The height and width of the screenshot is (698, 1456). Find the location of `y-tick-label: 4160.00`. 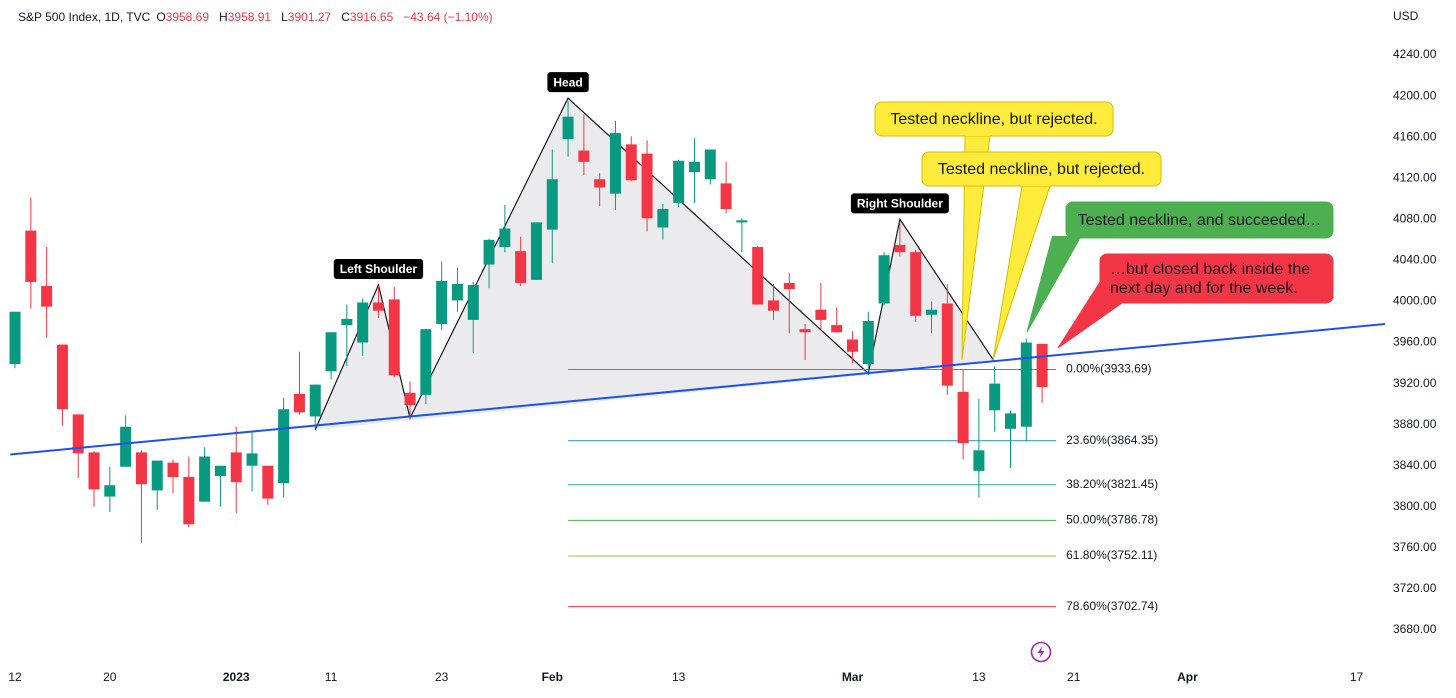

y-tick-label: 4160.00 is located at coordinates (1415, 136).